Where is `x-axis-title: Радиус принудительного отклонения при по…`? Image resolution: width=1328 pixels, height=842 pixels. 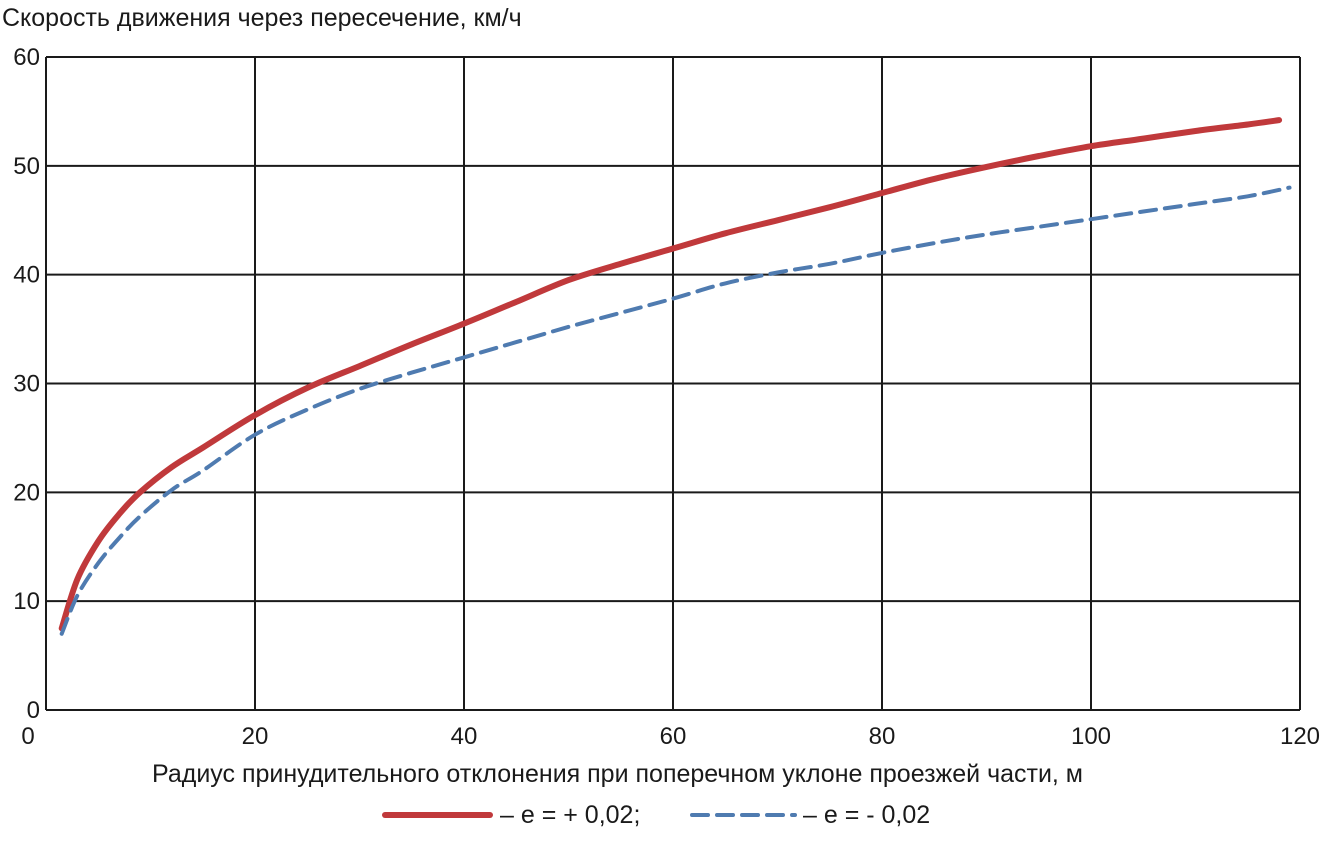
x-axis-title: Радиус принудительного отклонения при по… is located at coordinates (617, 774).